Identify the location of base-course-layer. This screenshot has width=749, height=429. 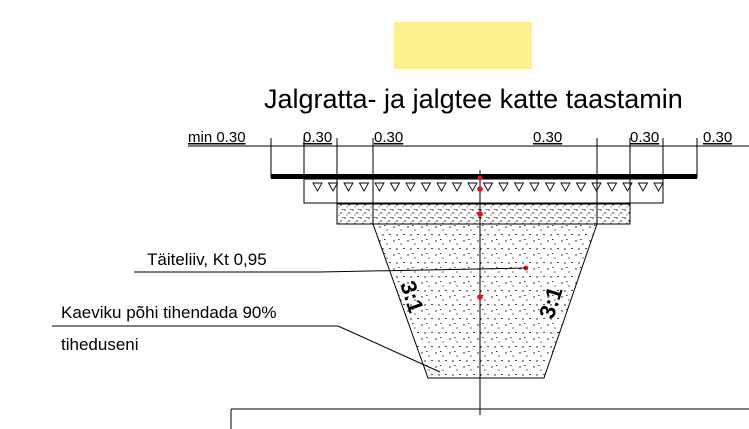
(483, 191).